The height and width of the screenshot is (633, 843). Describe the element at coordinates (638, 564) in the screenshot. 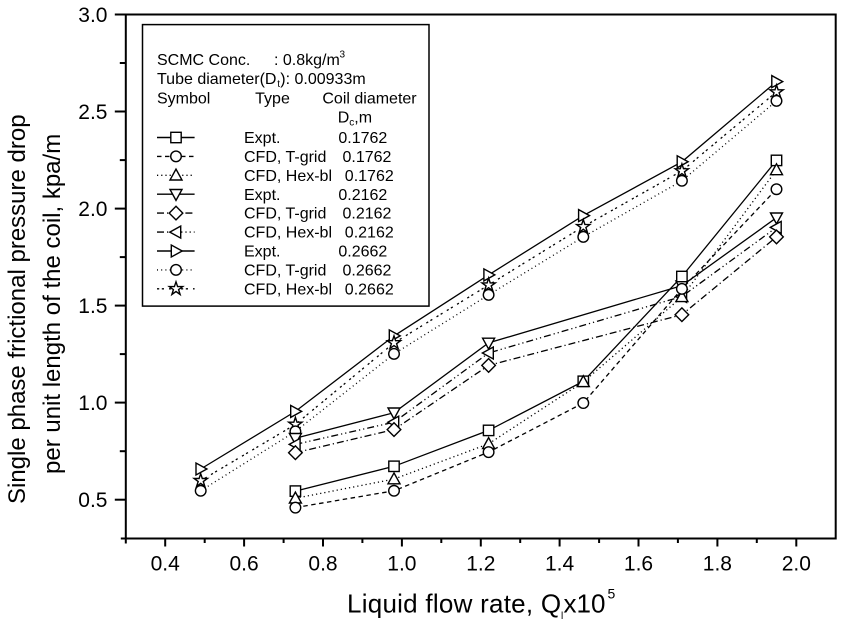

I see `svg-text: 1.6` at that location.